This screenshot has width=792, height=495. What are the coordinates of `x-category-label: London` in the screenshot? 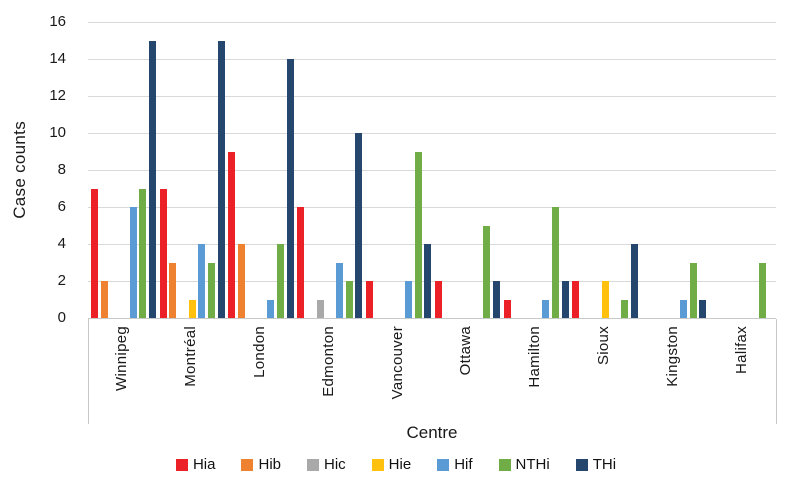 It's located at (259, 352).